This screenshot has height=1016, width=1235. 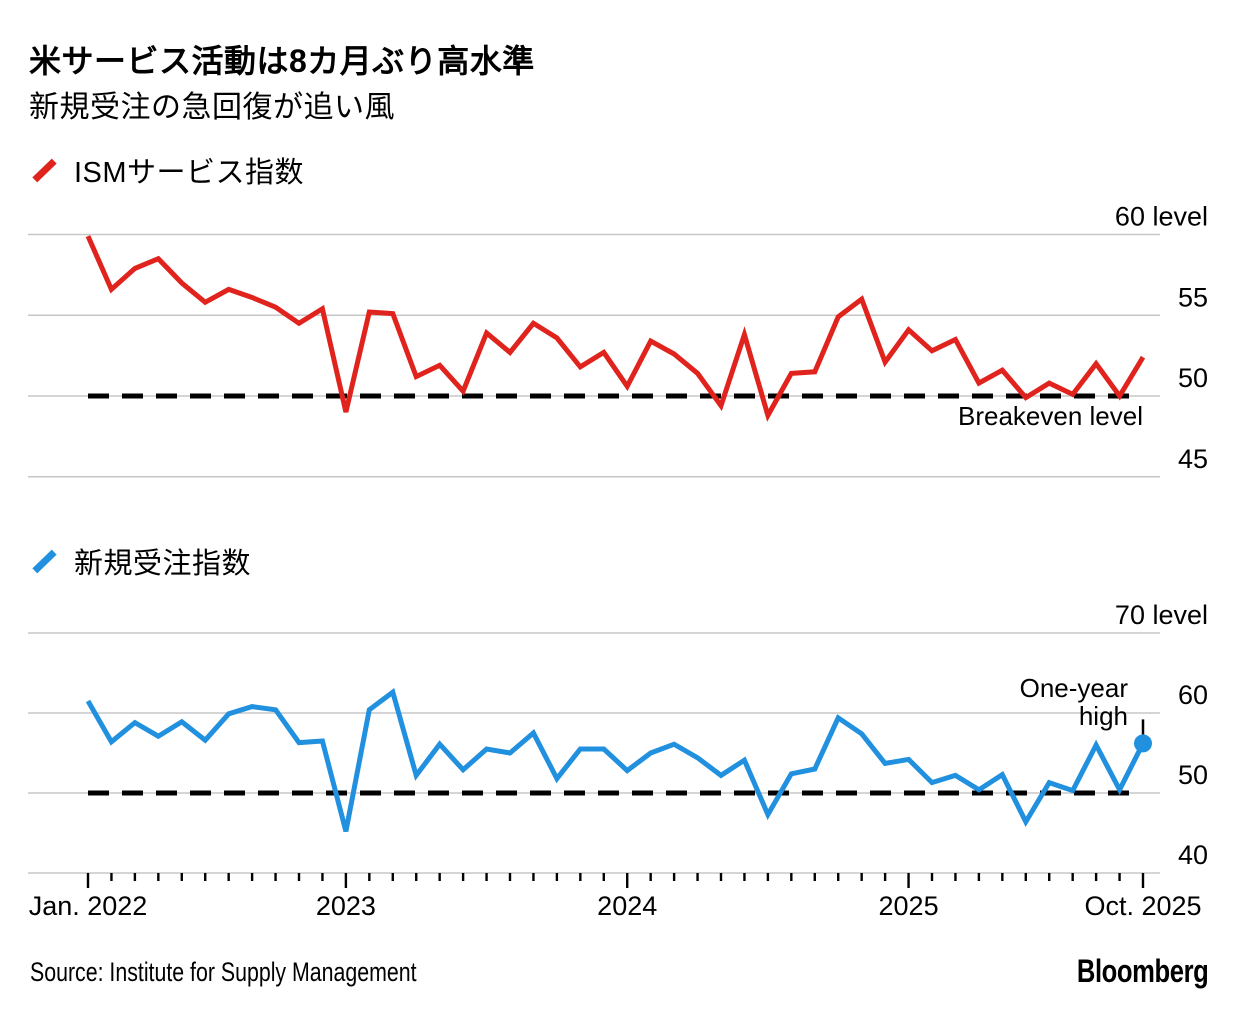 I want to click on legend-new-orders-label: 新規受注指数, so click(x=163, y=564).